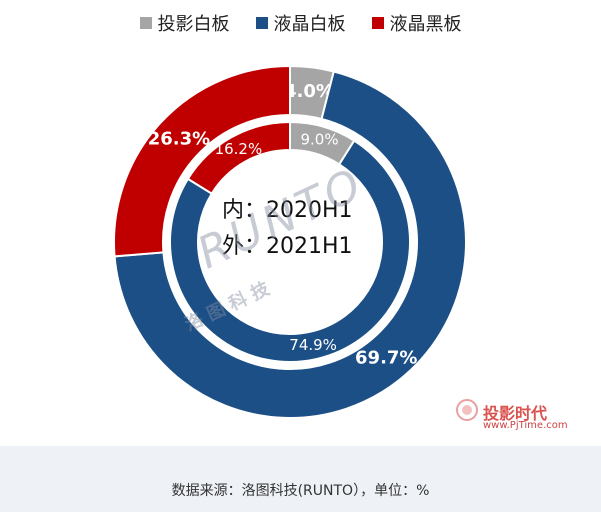 The width and height of the screenshot is (601, 512). What do you see at coordinates (313, 345) in the screenshot?
I see `data-label-inner-1: 74.9%` at bounding box center [313, 345].